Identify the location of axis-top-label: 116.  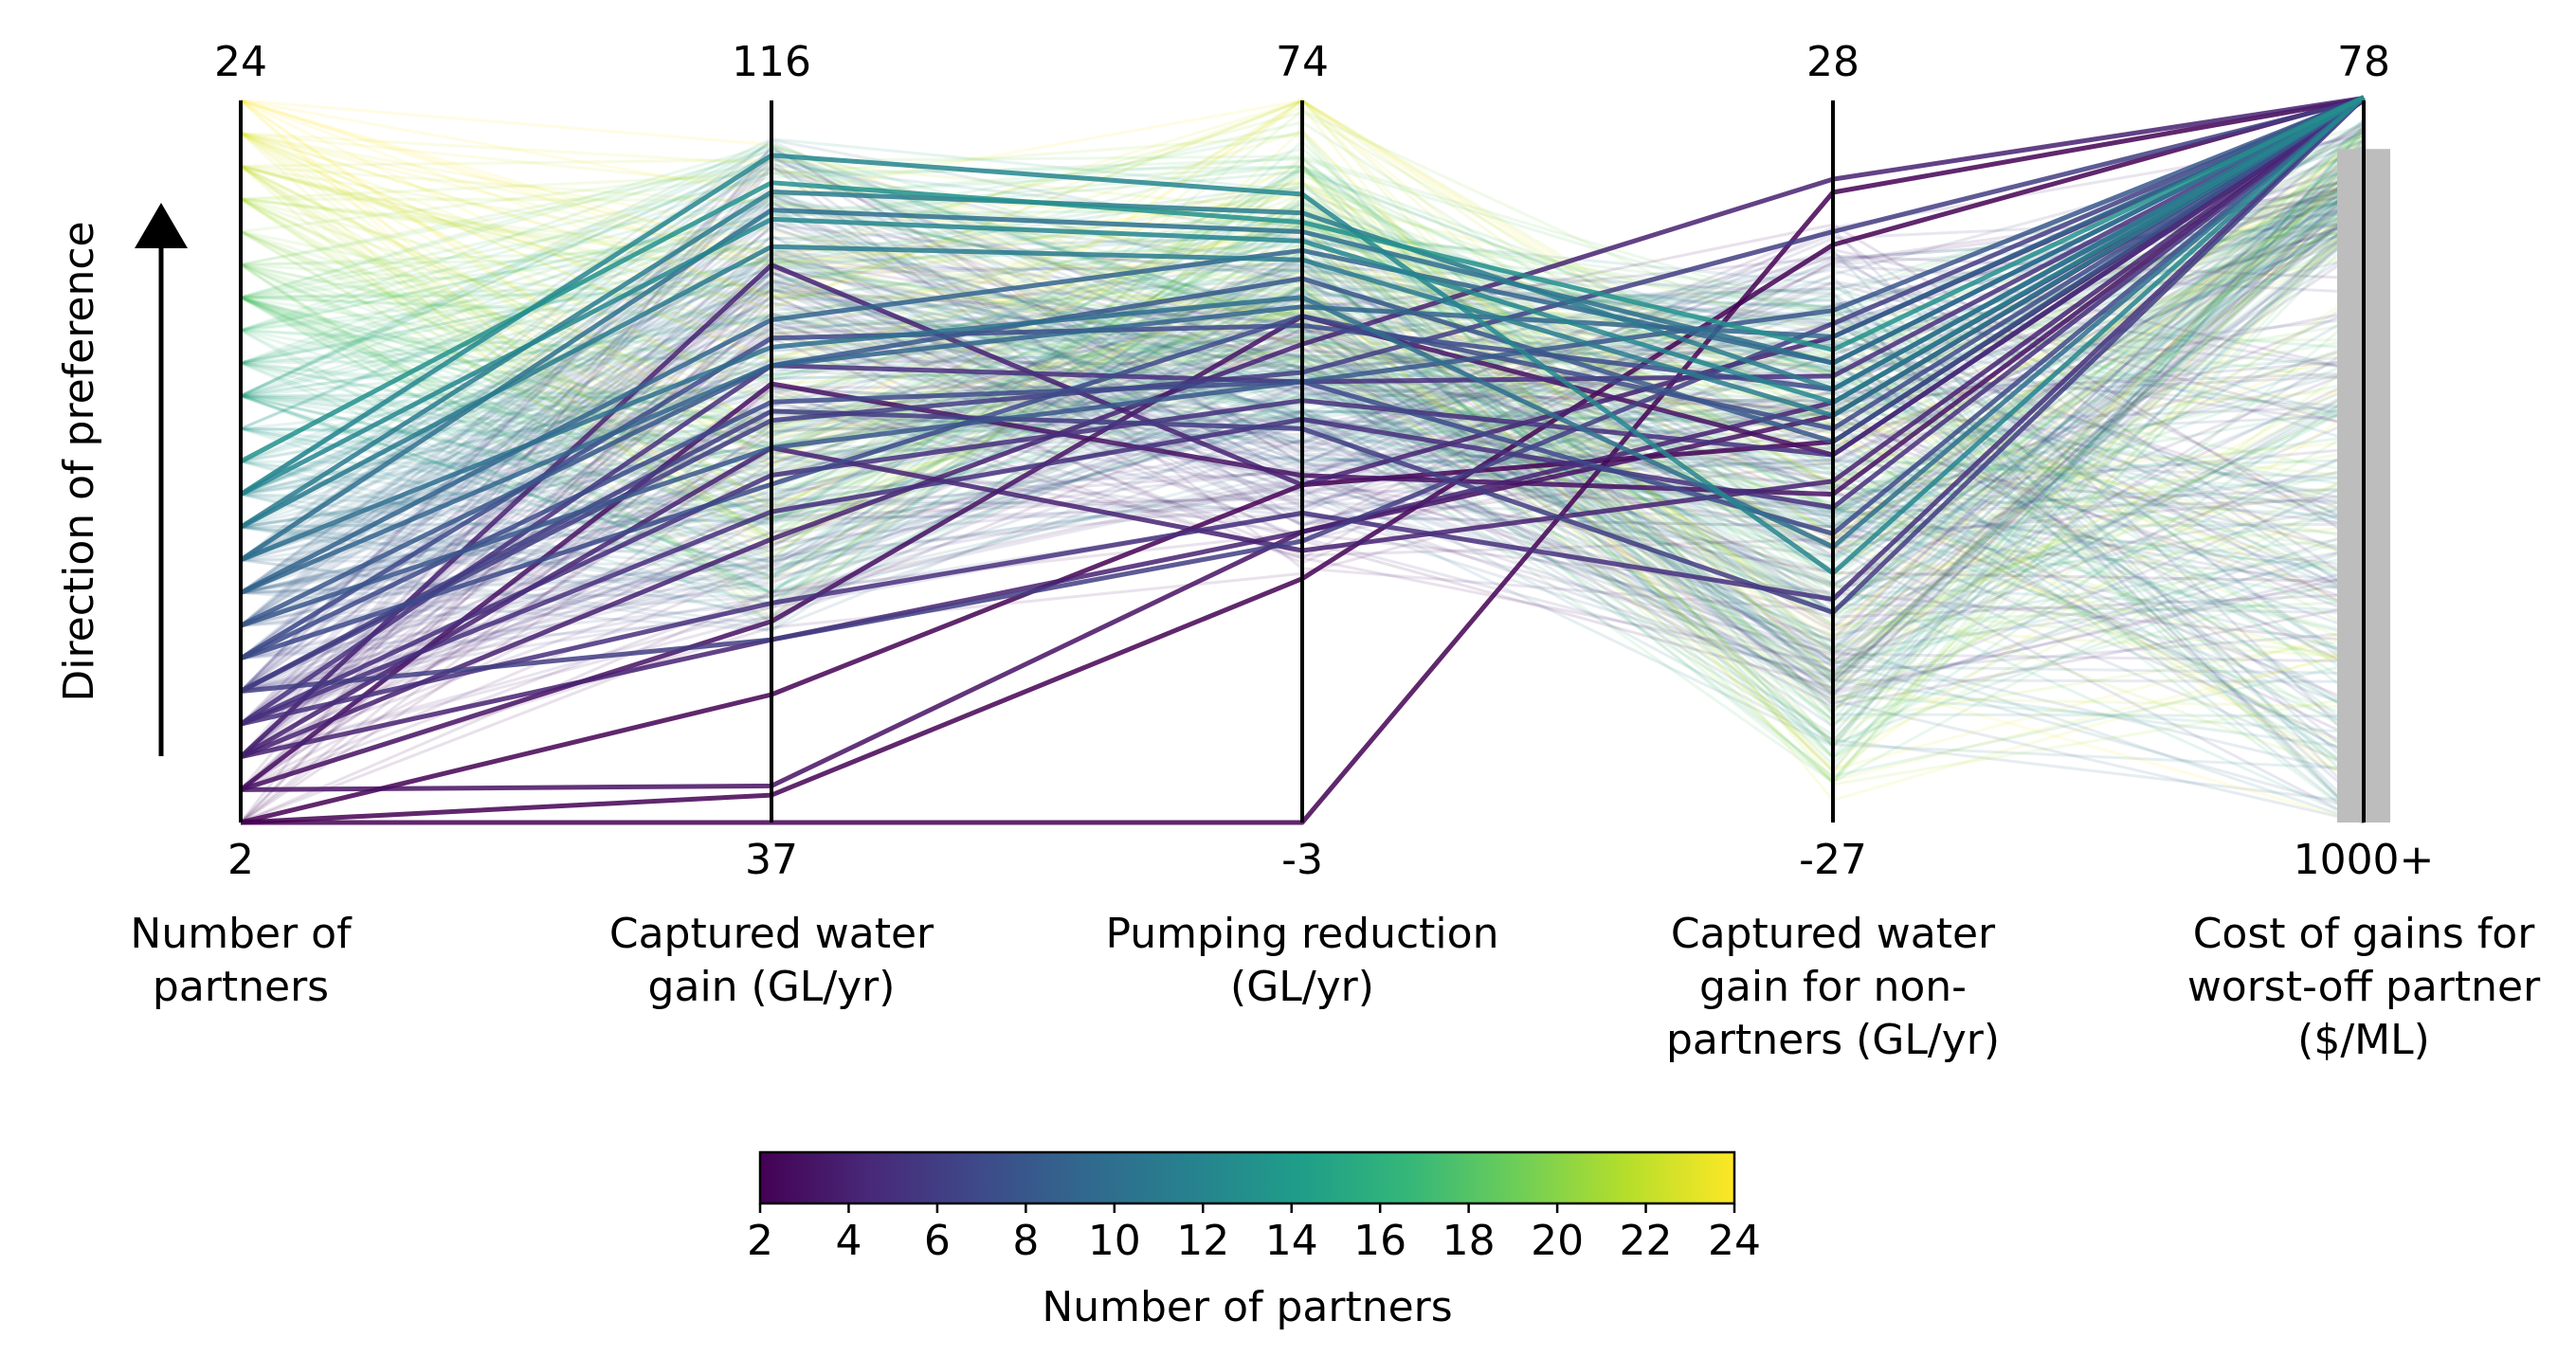
(771, 62).